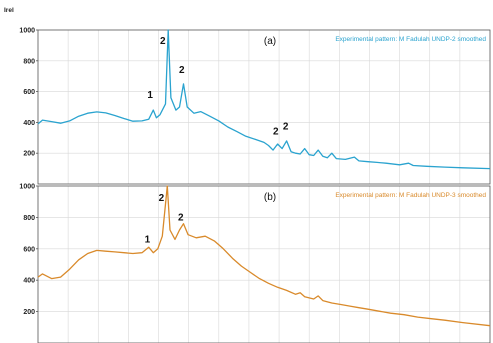  I want to click on panel-label: (a), so click(270, 41).